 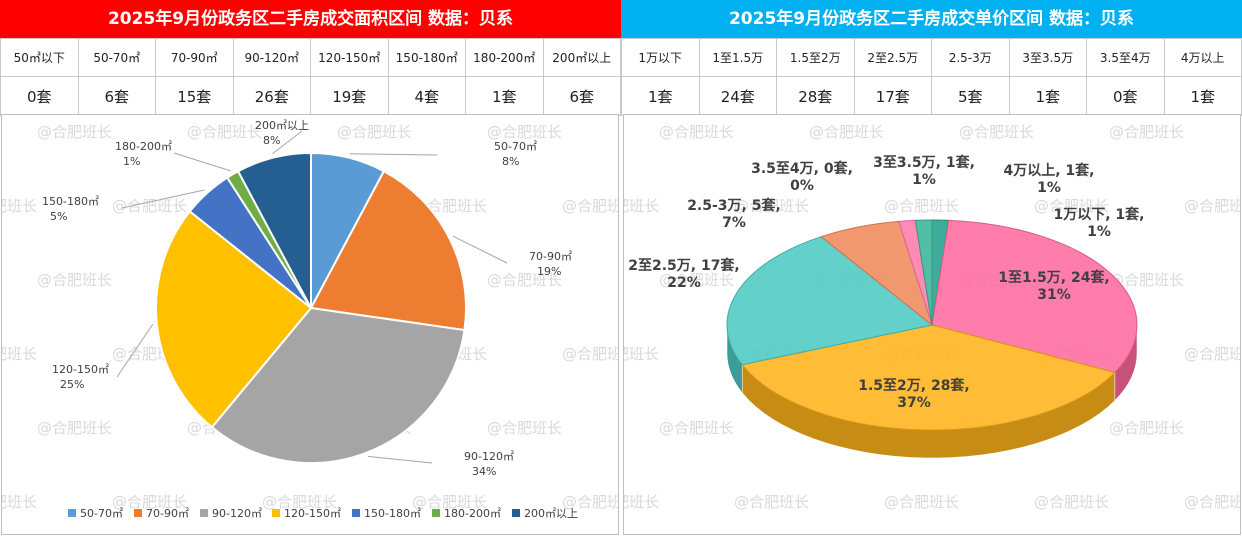 I want to click on slice-percent: 5%, so click(x=58, y=216).